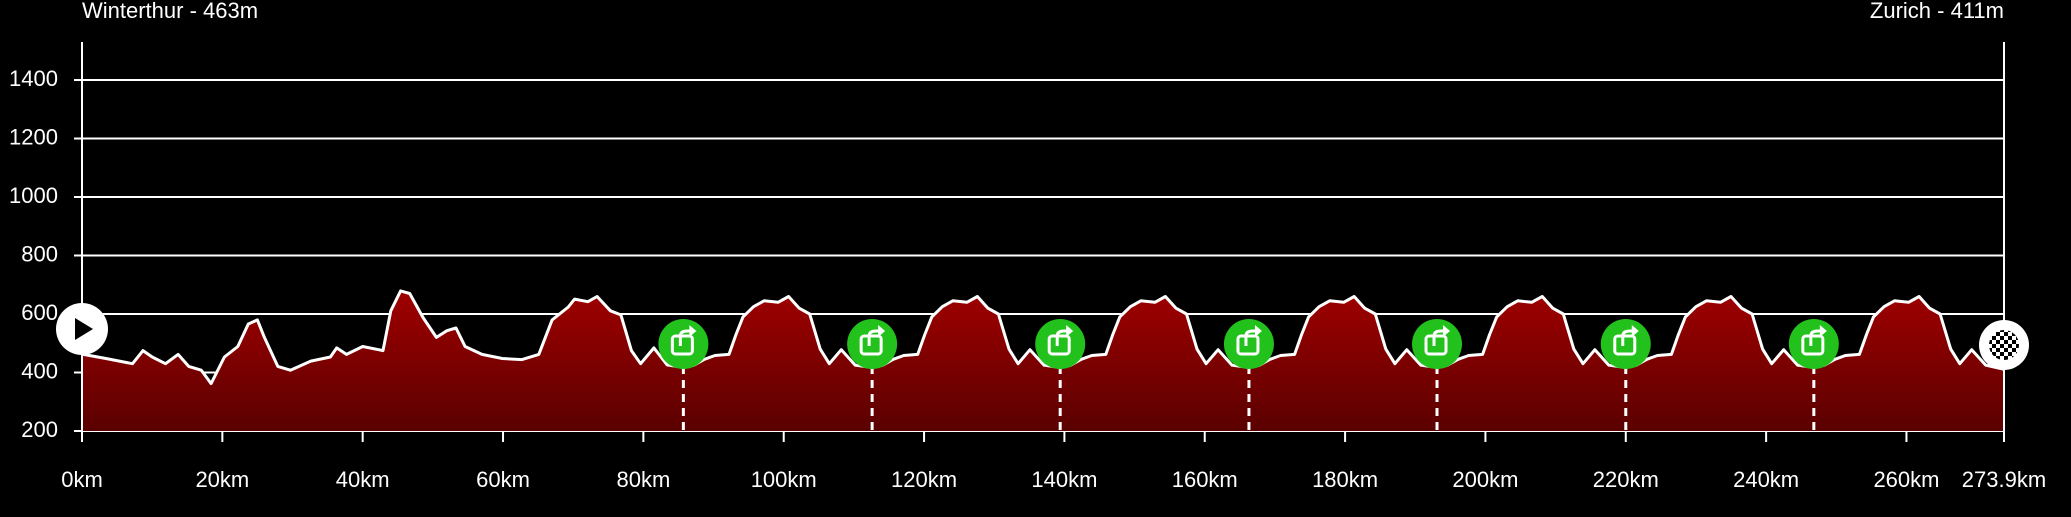 The height and width of the screenshot is (517, 2071). I want to click on finish-marker-flag, so click(2004, 345).